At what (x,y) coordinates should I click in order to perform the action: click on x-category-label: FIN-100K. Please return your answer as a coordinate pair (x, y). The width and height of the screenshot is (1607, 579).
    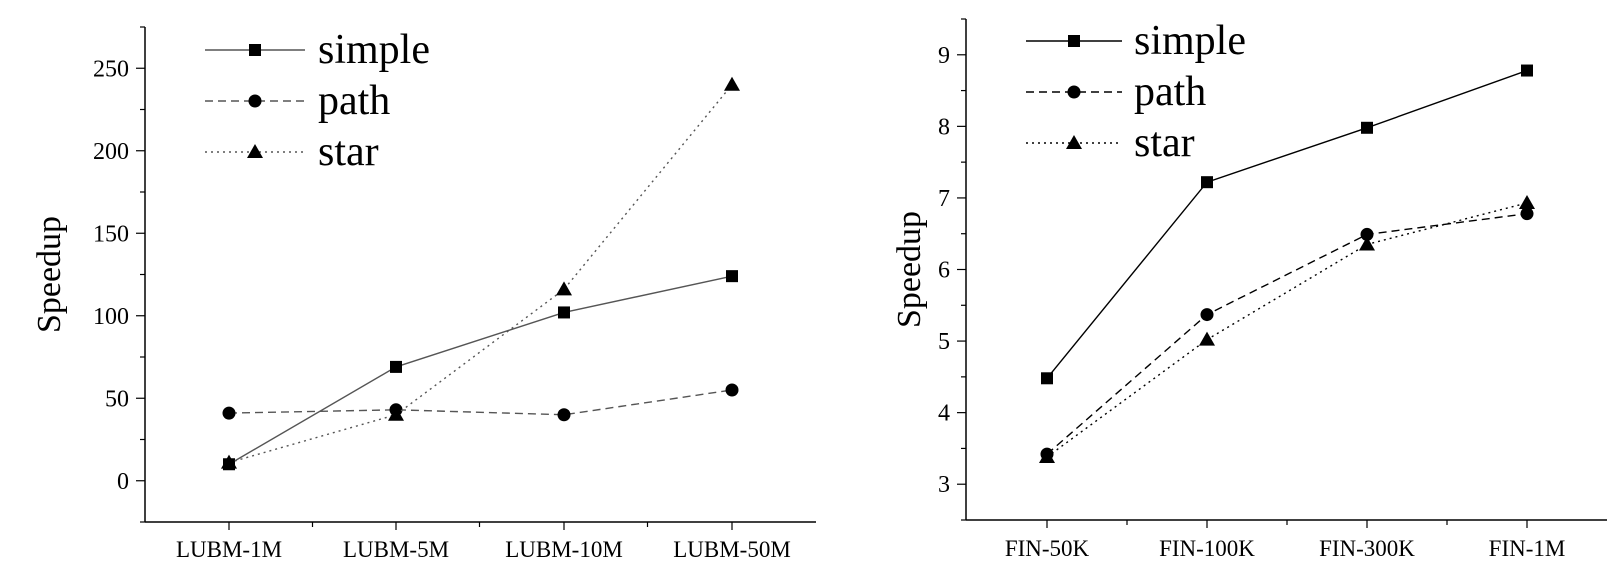
    Looking at the image, I should click on (1207, 548).